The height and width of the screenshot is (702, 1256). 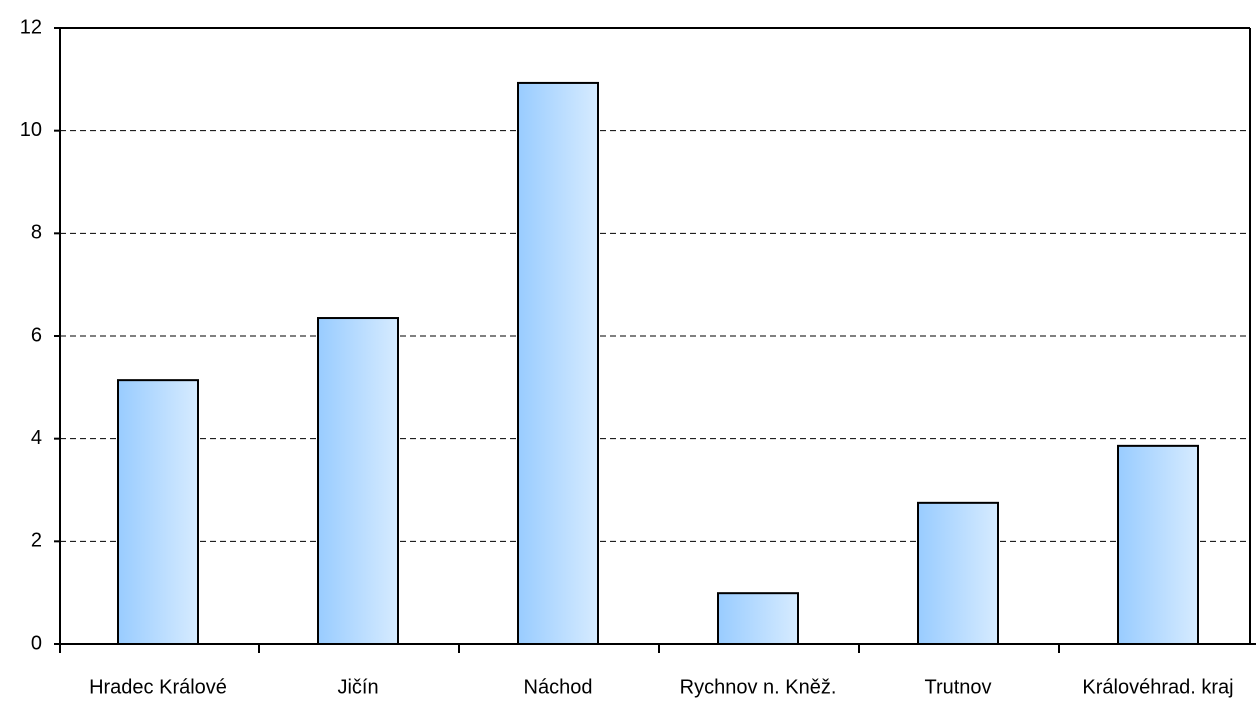 What do you see at coordinates (31, 27) in the screenshot?
I see `y-tick-label: 12` at bounding box center [31, 27].